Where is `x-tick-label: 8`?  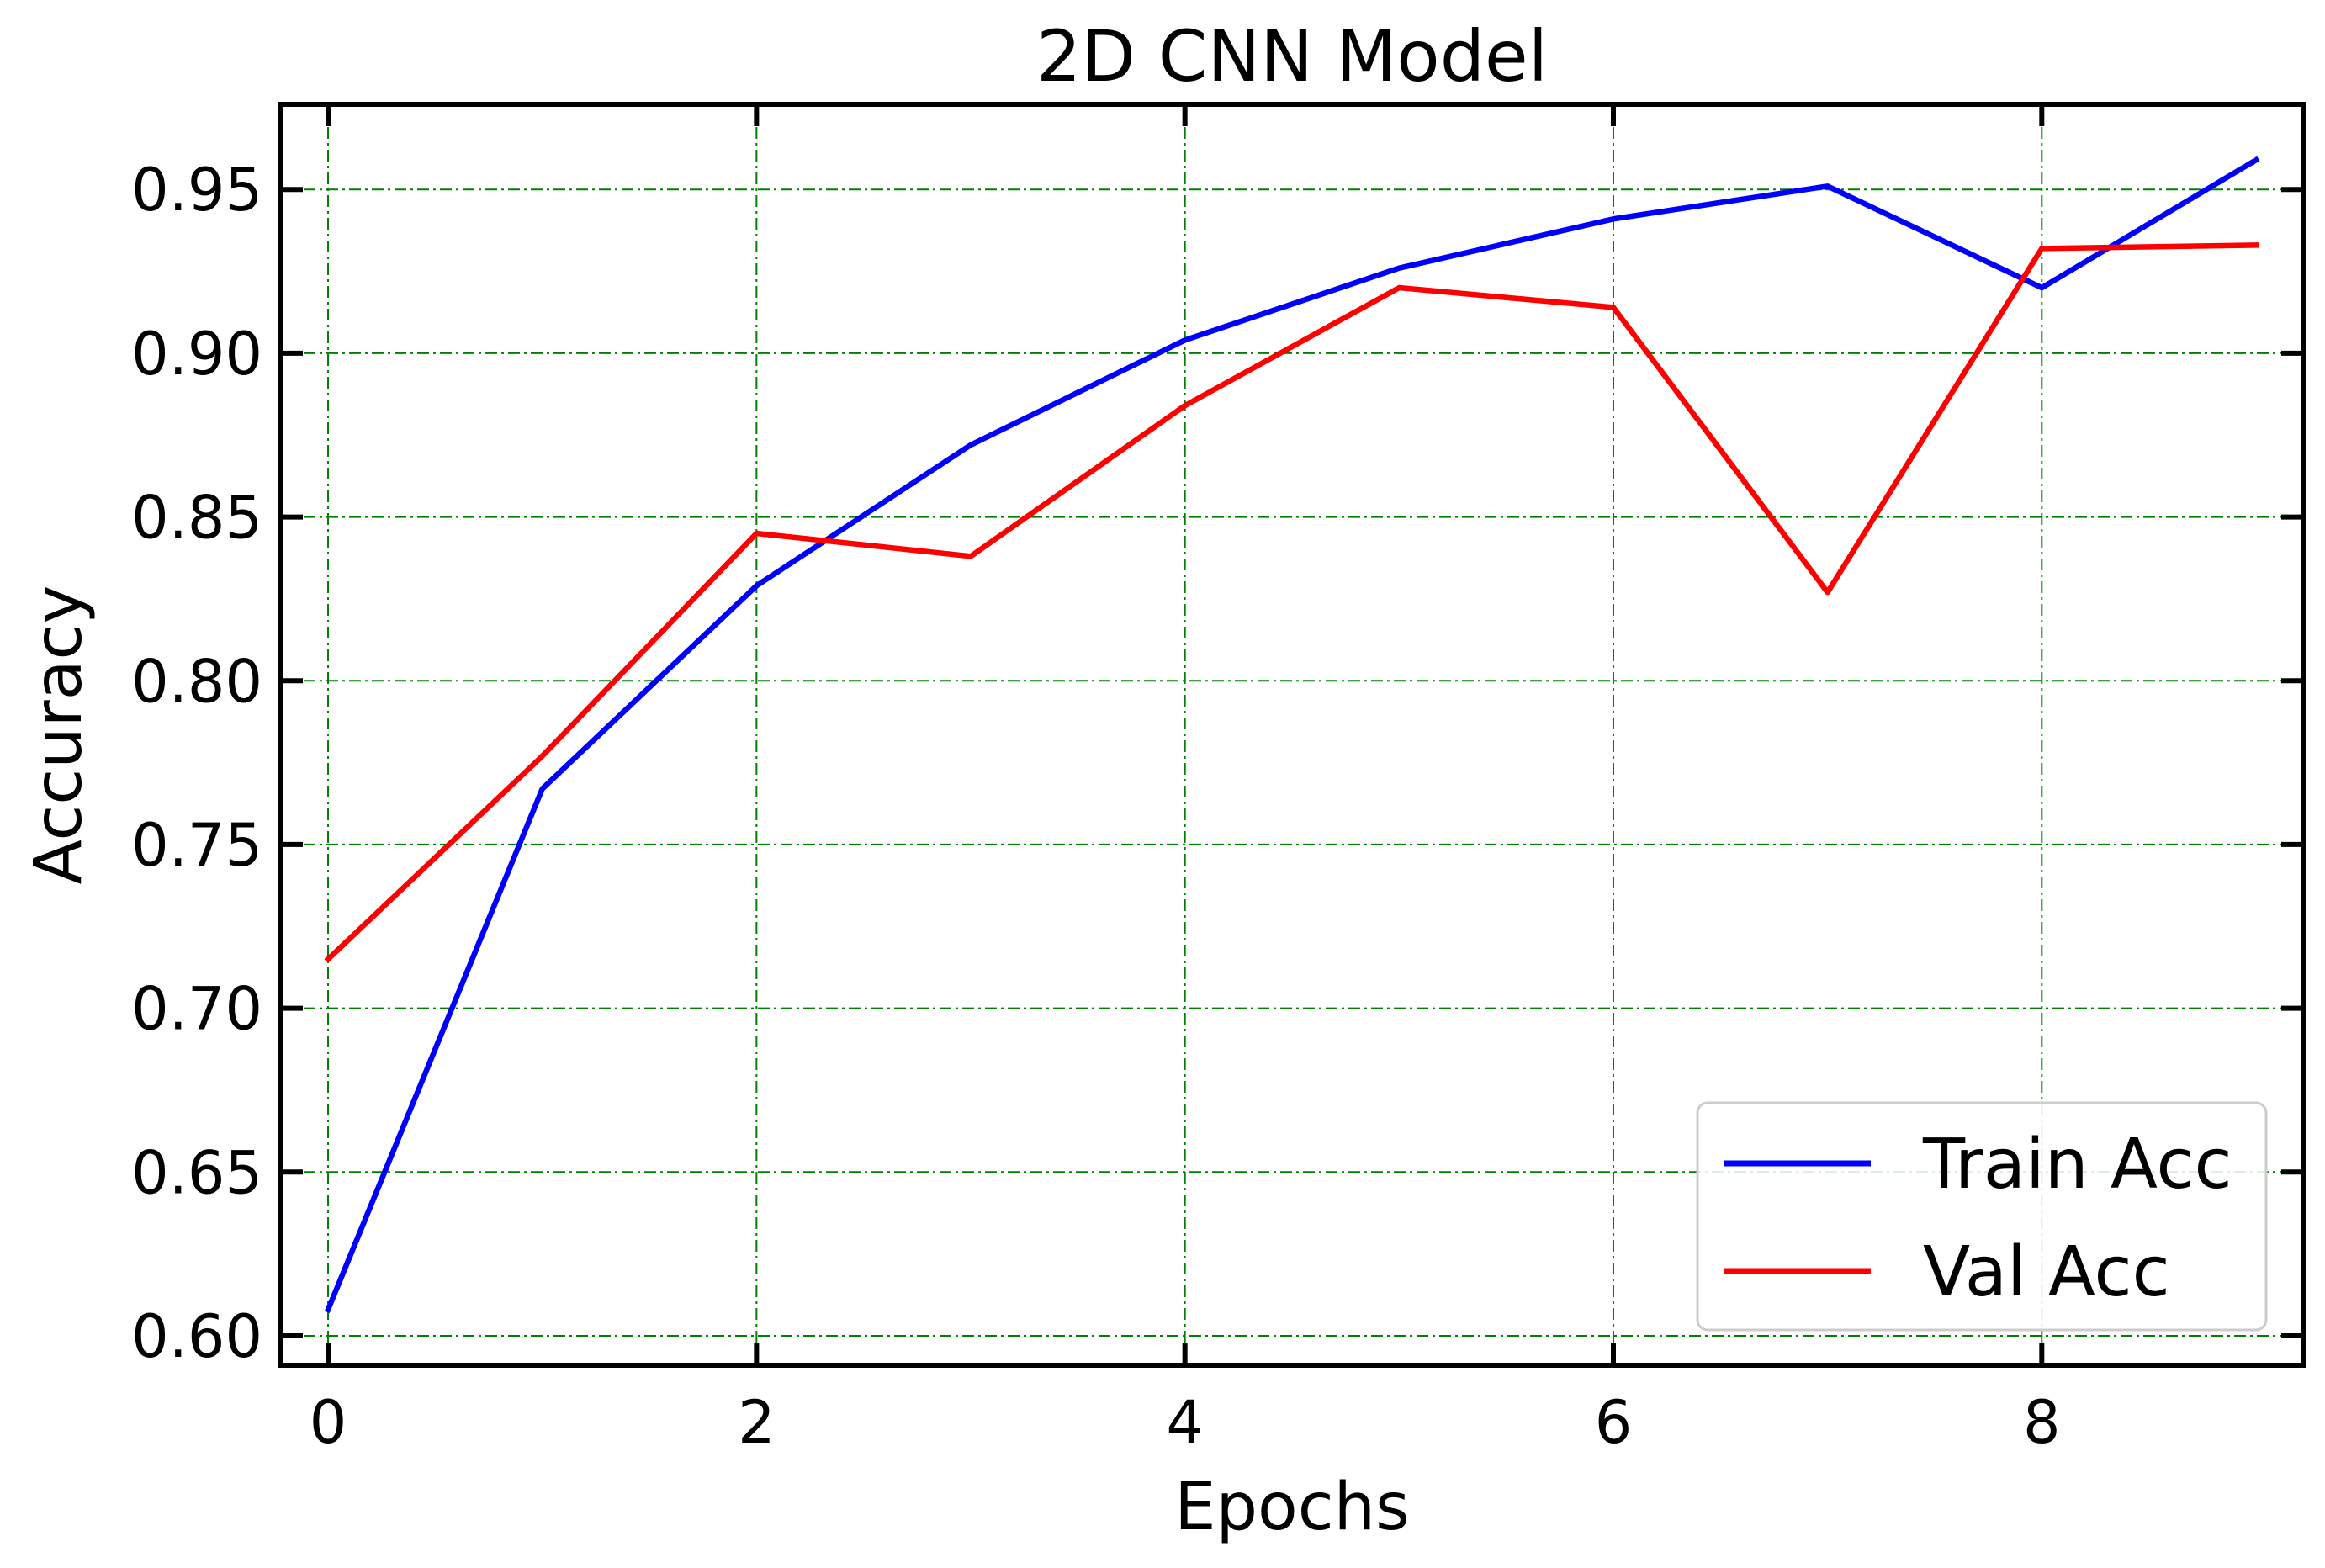
x-tick-label: 8 is located at coordinates (2042, 1422).